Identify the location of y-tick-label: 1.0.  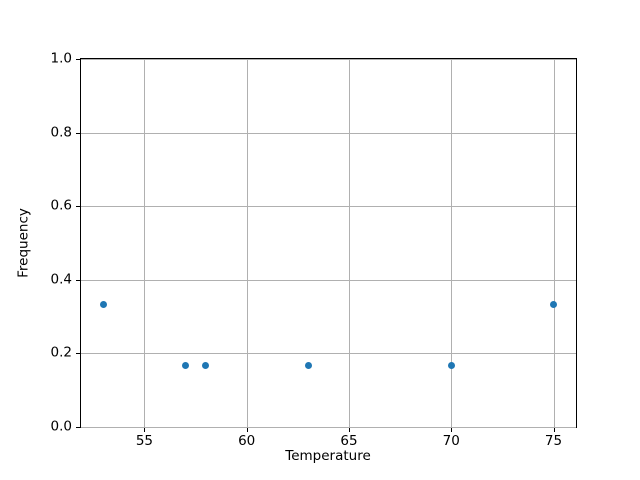
(61, 58).